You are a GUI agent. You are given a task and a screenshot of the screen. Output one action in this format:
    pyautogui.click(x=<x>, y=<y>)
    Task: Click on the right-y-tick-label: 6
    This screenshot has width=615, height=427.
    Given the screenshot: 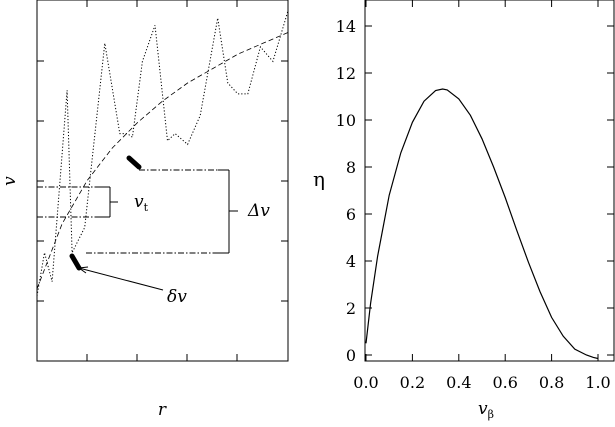 What is the action you would take?
    pyautogui.click(x=351, y=214)
    